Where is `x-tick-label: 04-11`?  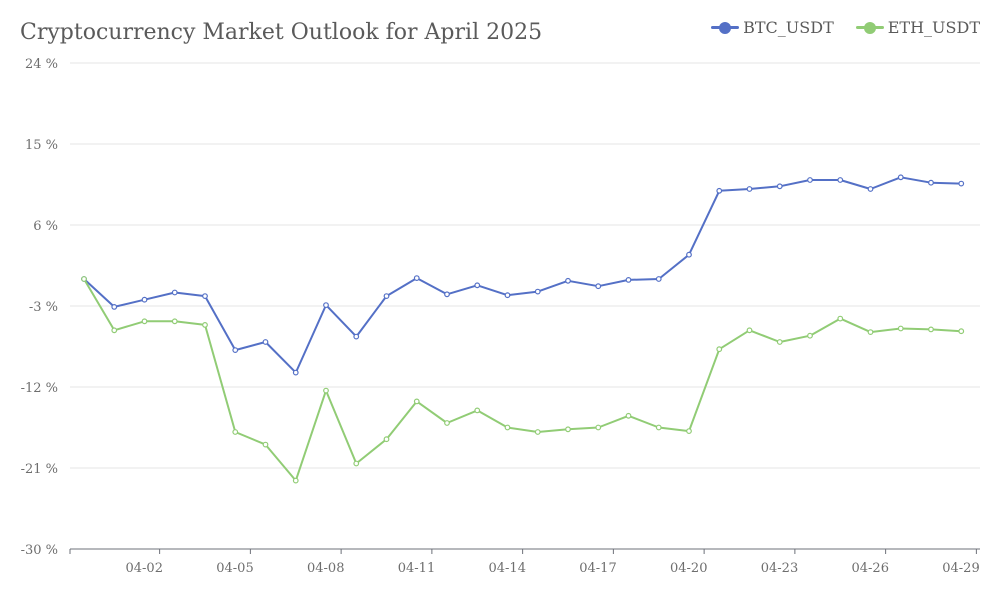 x-tick-label: 04-11 is located at coordinates (416, 568).